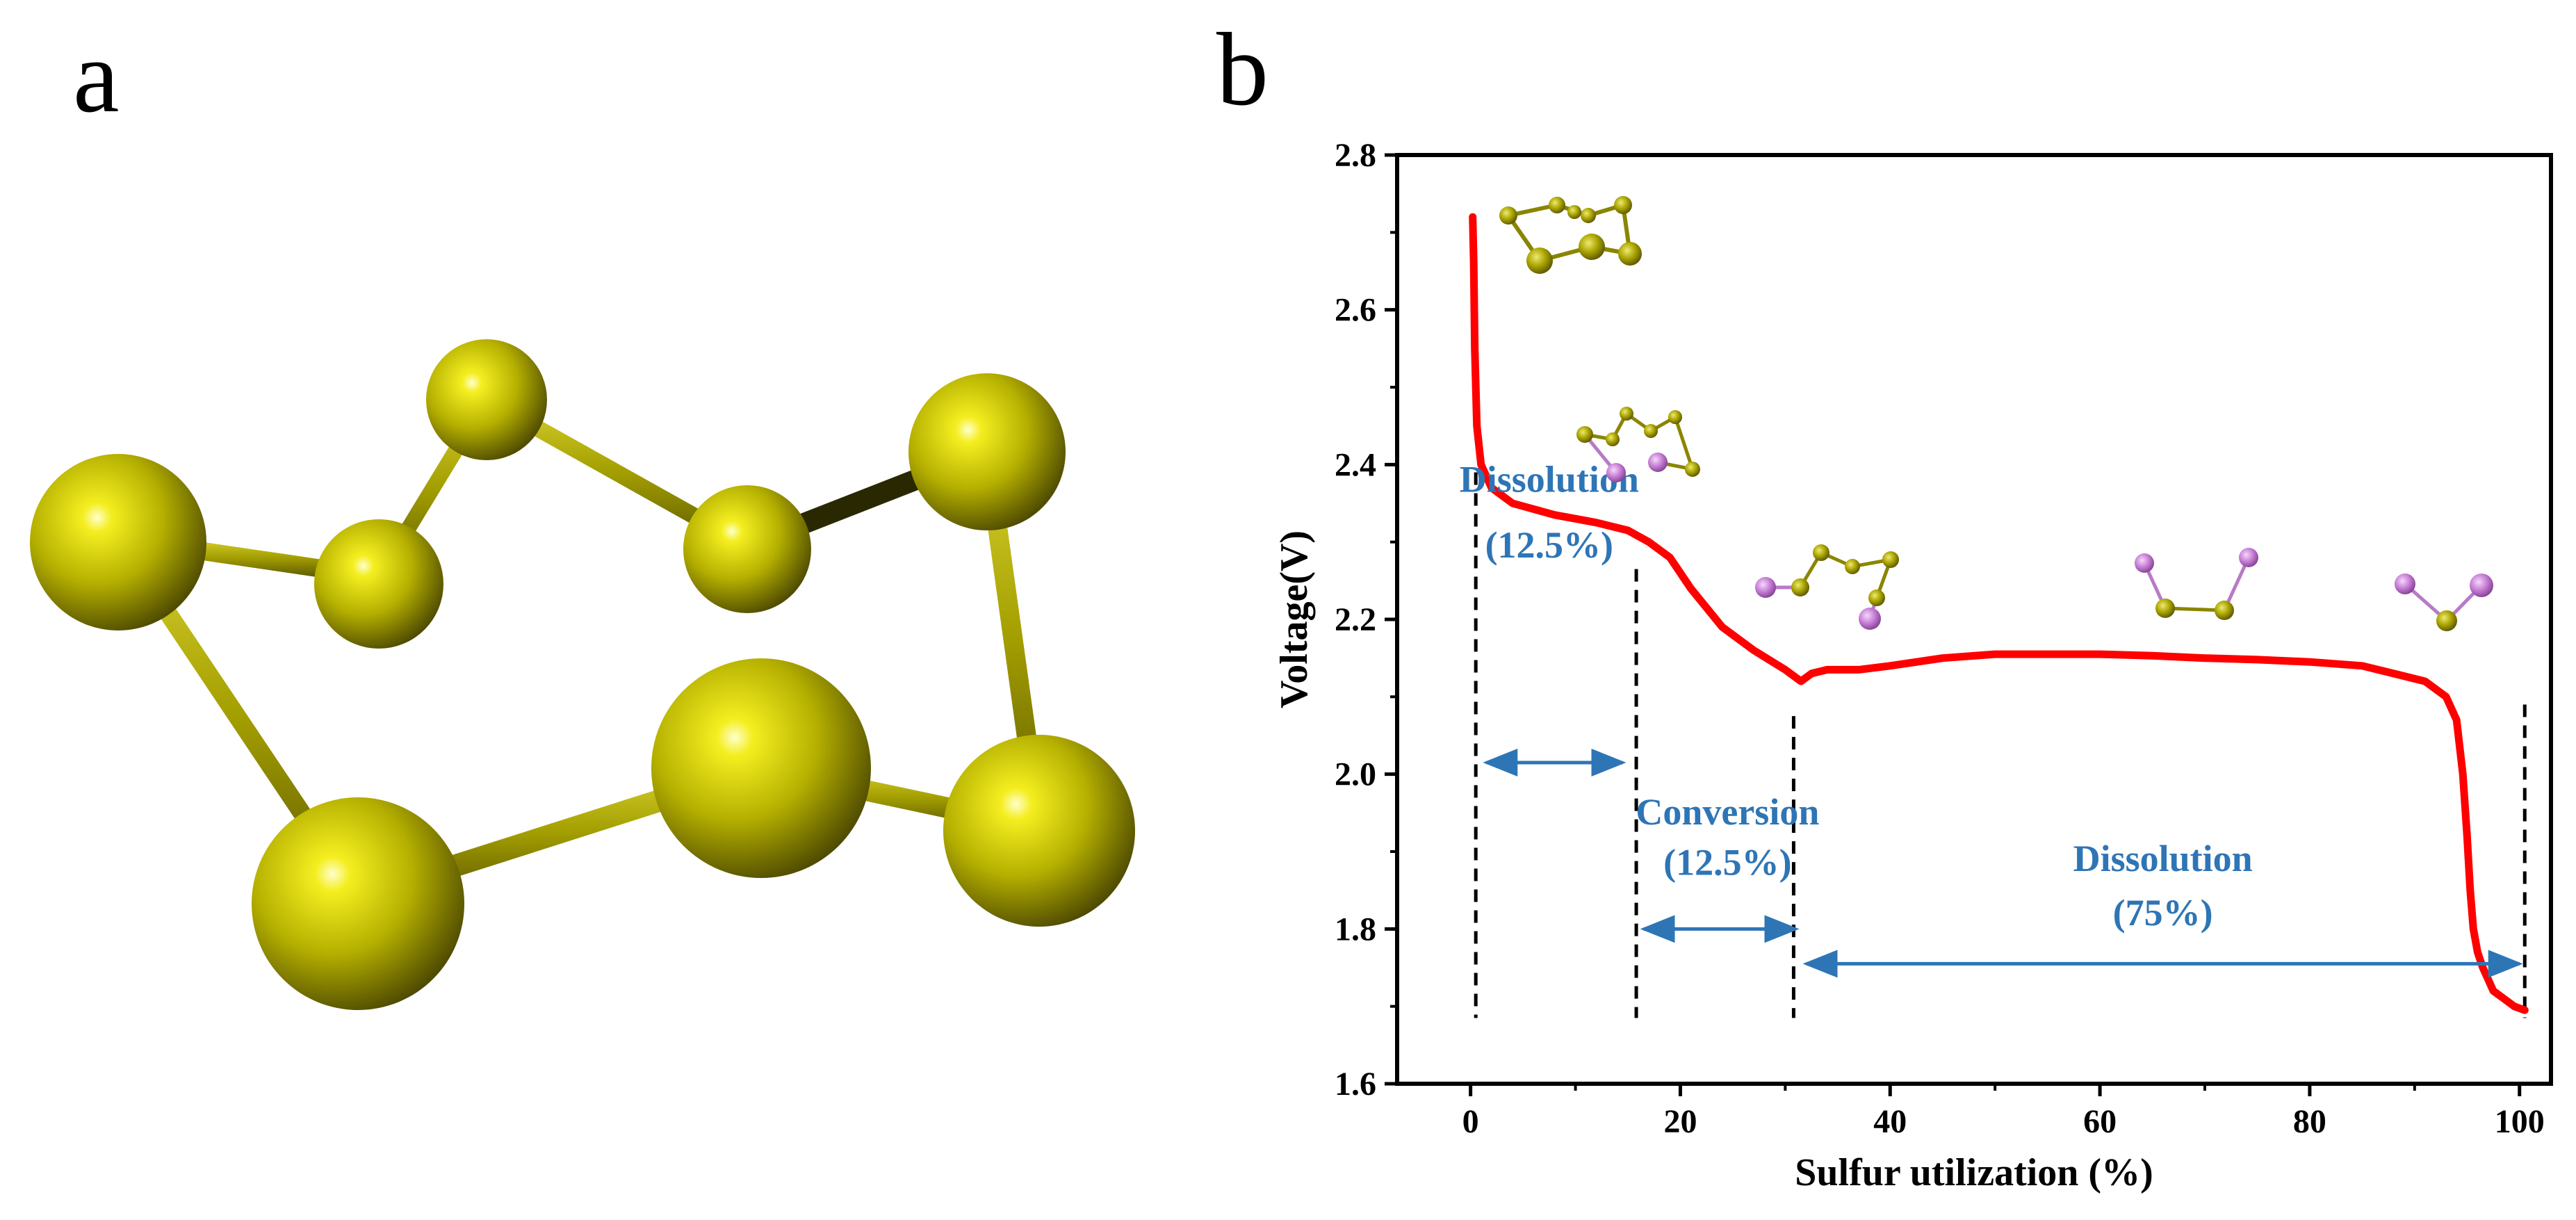 The height and width of the screenshot is (1220, 2576). What do you see at coordinates (1294, 619) in the screenshot?
I see `y-axis-title: Voltage(V)` at bounding box center [1294, 619].